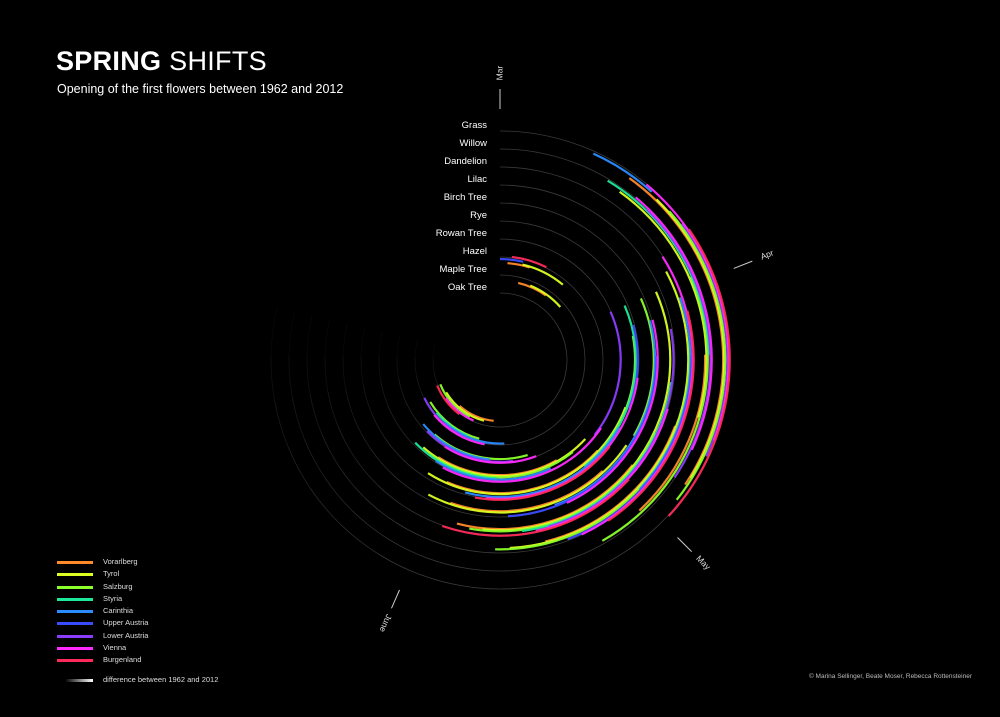 Image resolution: width=1000 pixels, height=717 pixels. I want to click on segment-hazel-tyrol, so click(543, 274).